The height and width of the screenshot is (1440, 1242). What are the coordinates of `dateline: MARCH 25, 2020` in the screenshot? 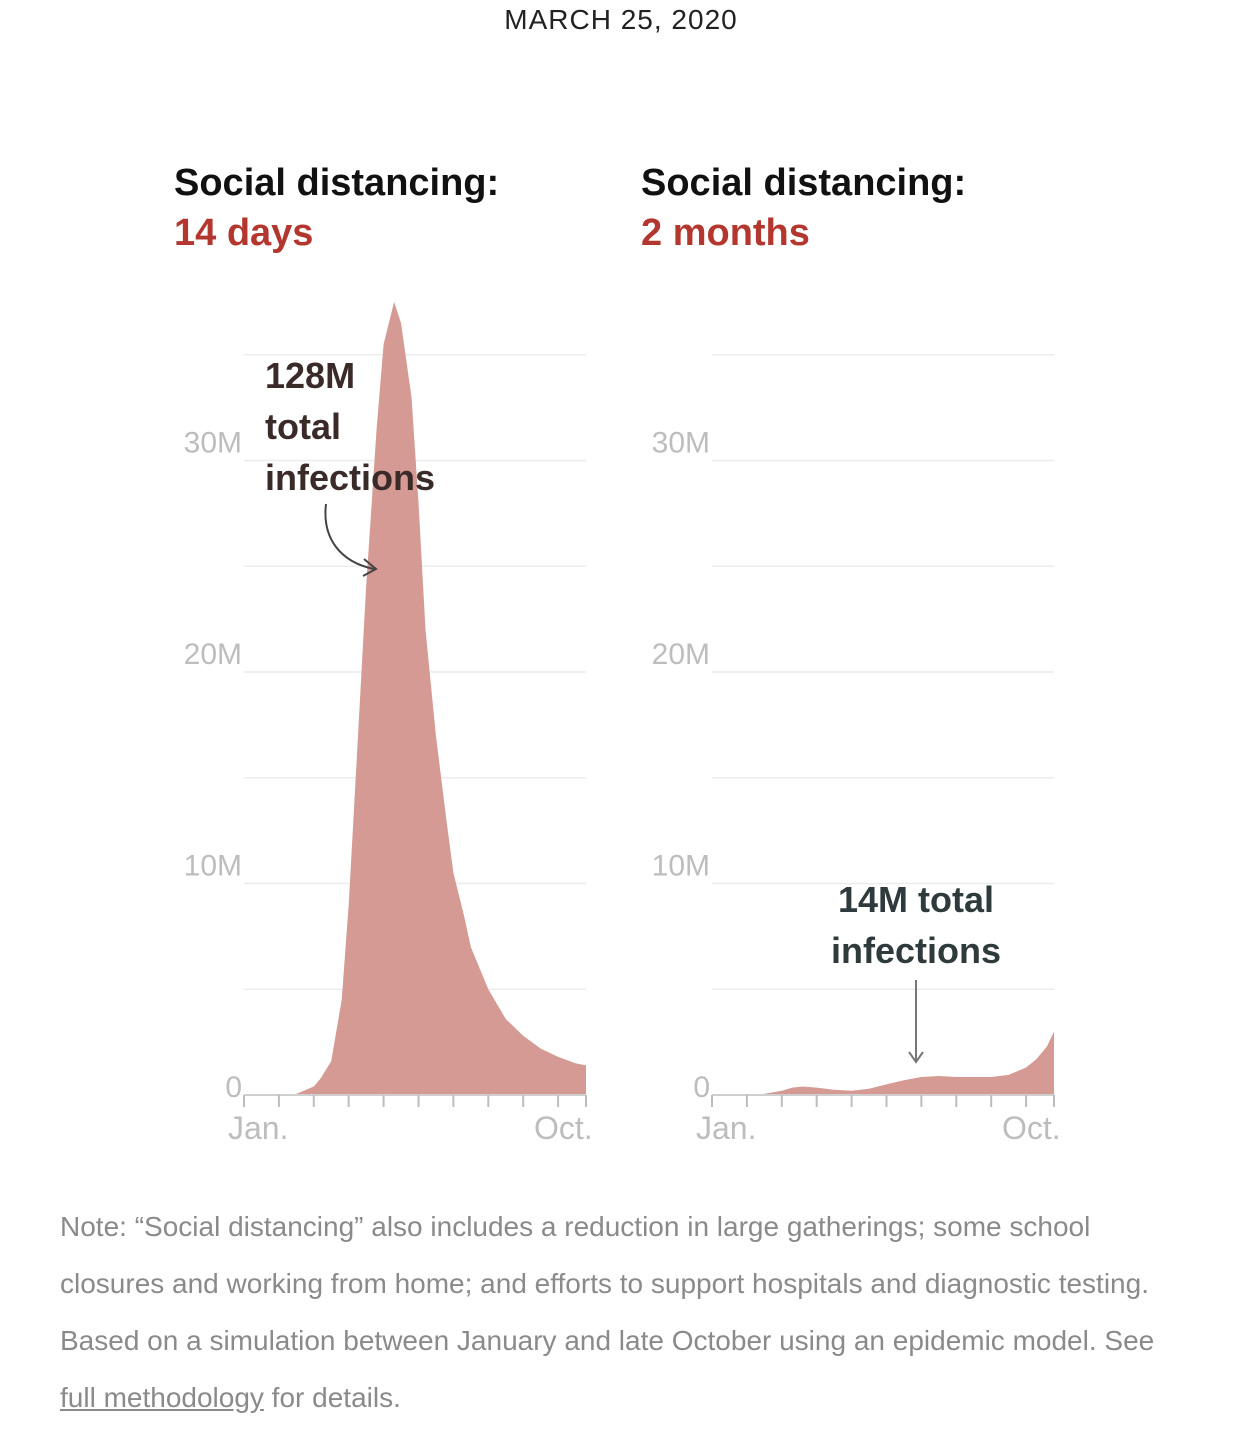 It's located at (621, 19).